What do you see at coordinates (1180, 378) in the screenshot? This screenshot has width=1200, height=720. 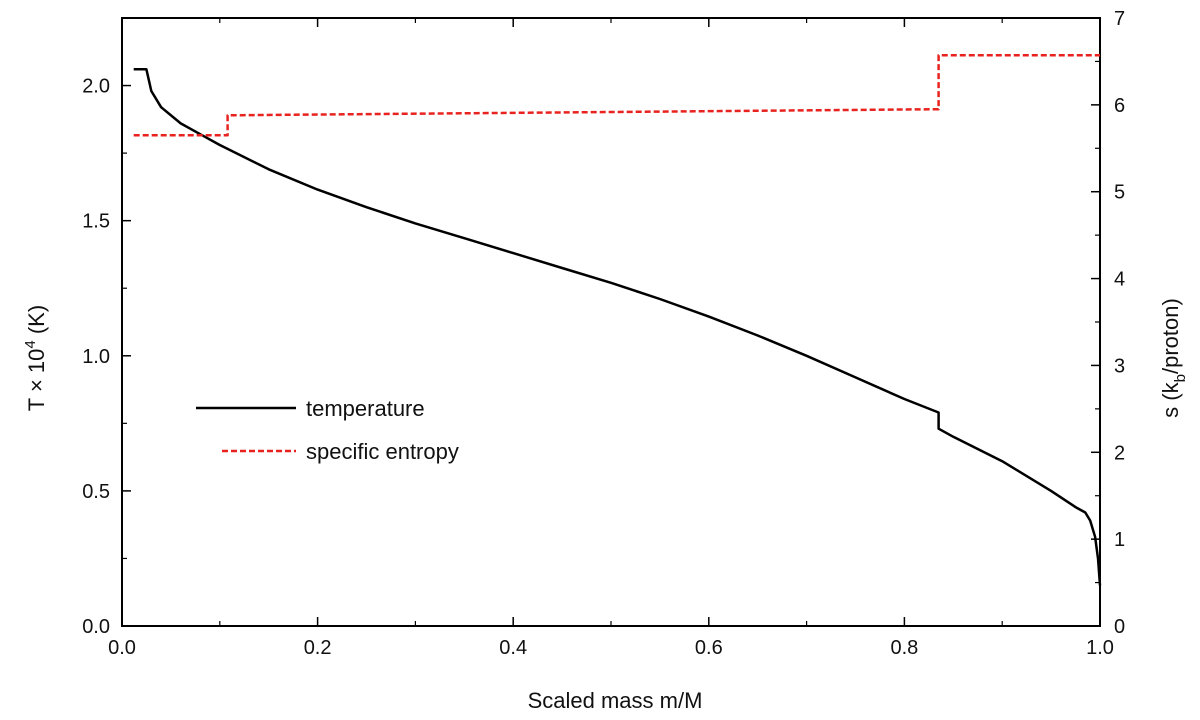 I see `y-right-title-sub: b` at bounding box center [1180, 378].